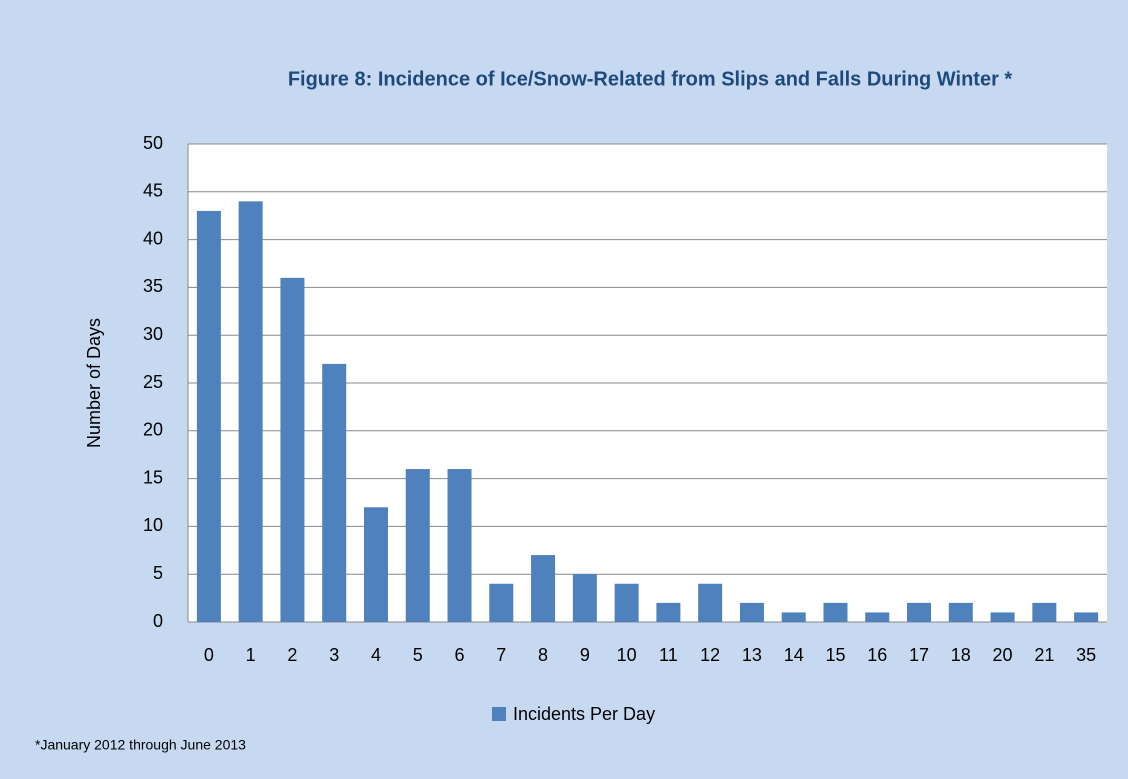  I want to click on x-tick-label: 13, so click(752, 655).